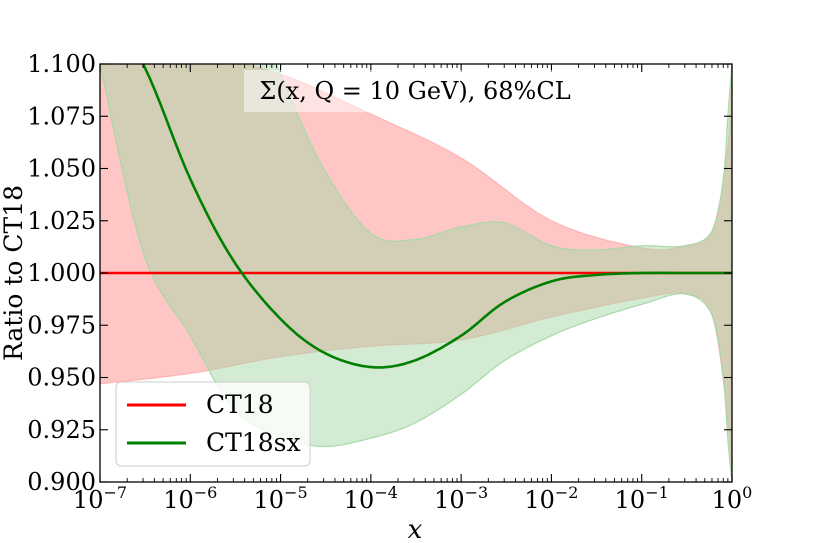  I want to click on x-tick-label: 10⁻⁶, so click(190, 498).